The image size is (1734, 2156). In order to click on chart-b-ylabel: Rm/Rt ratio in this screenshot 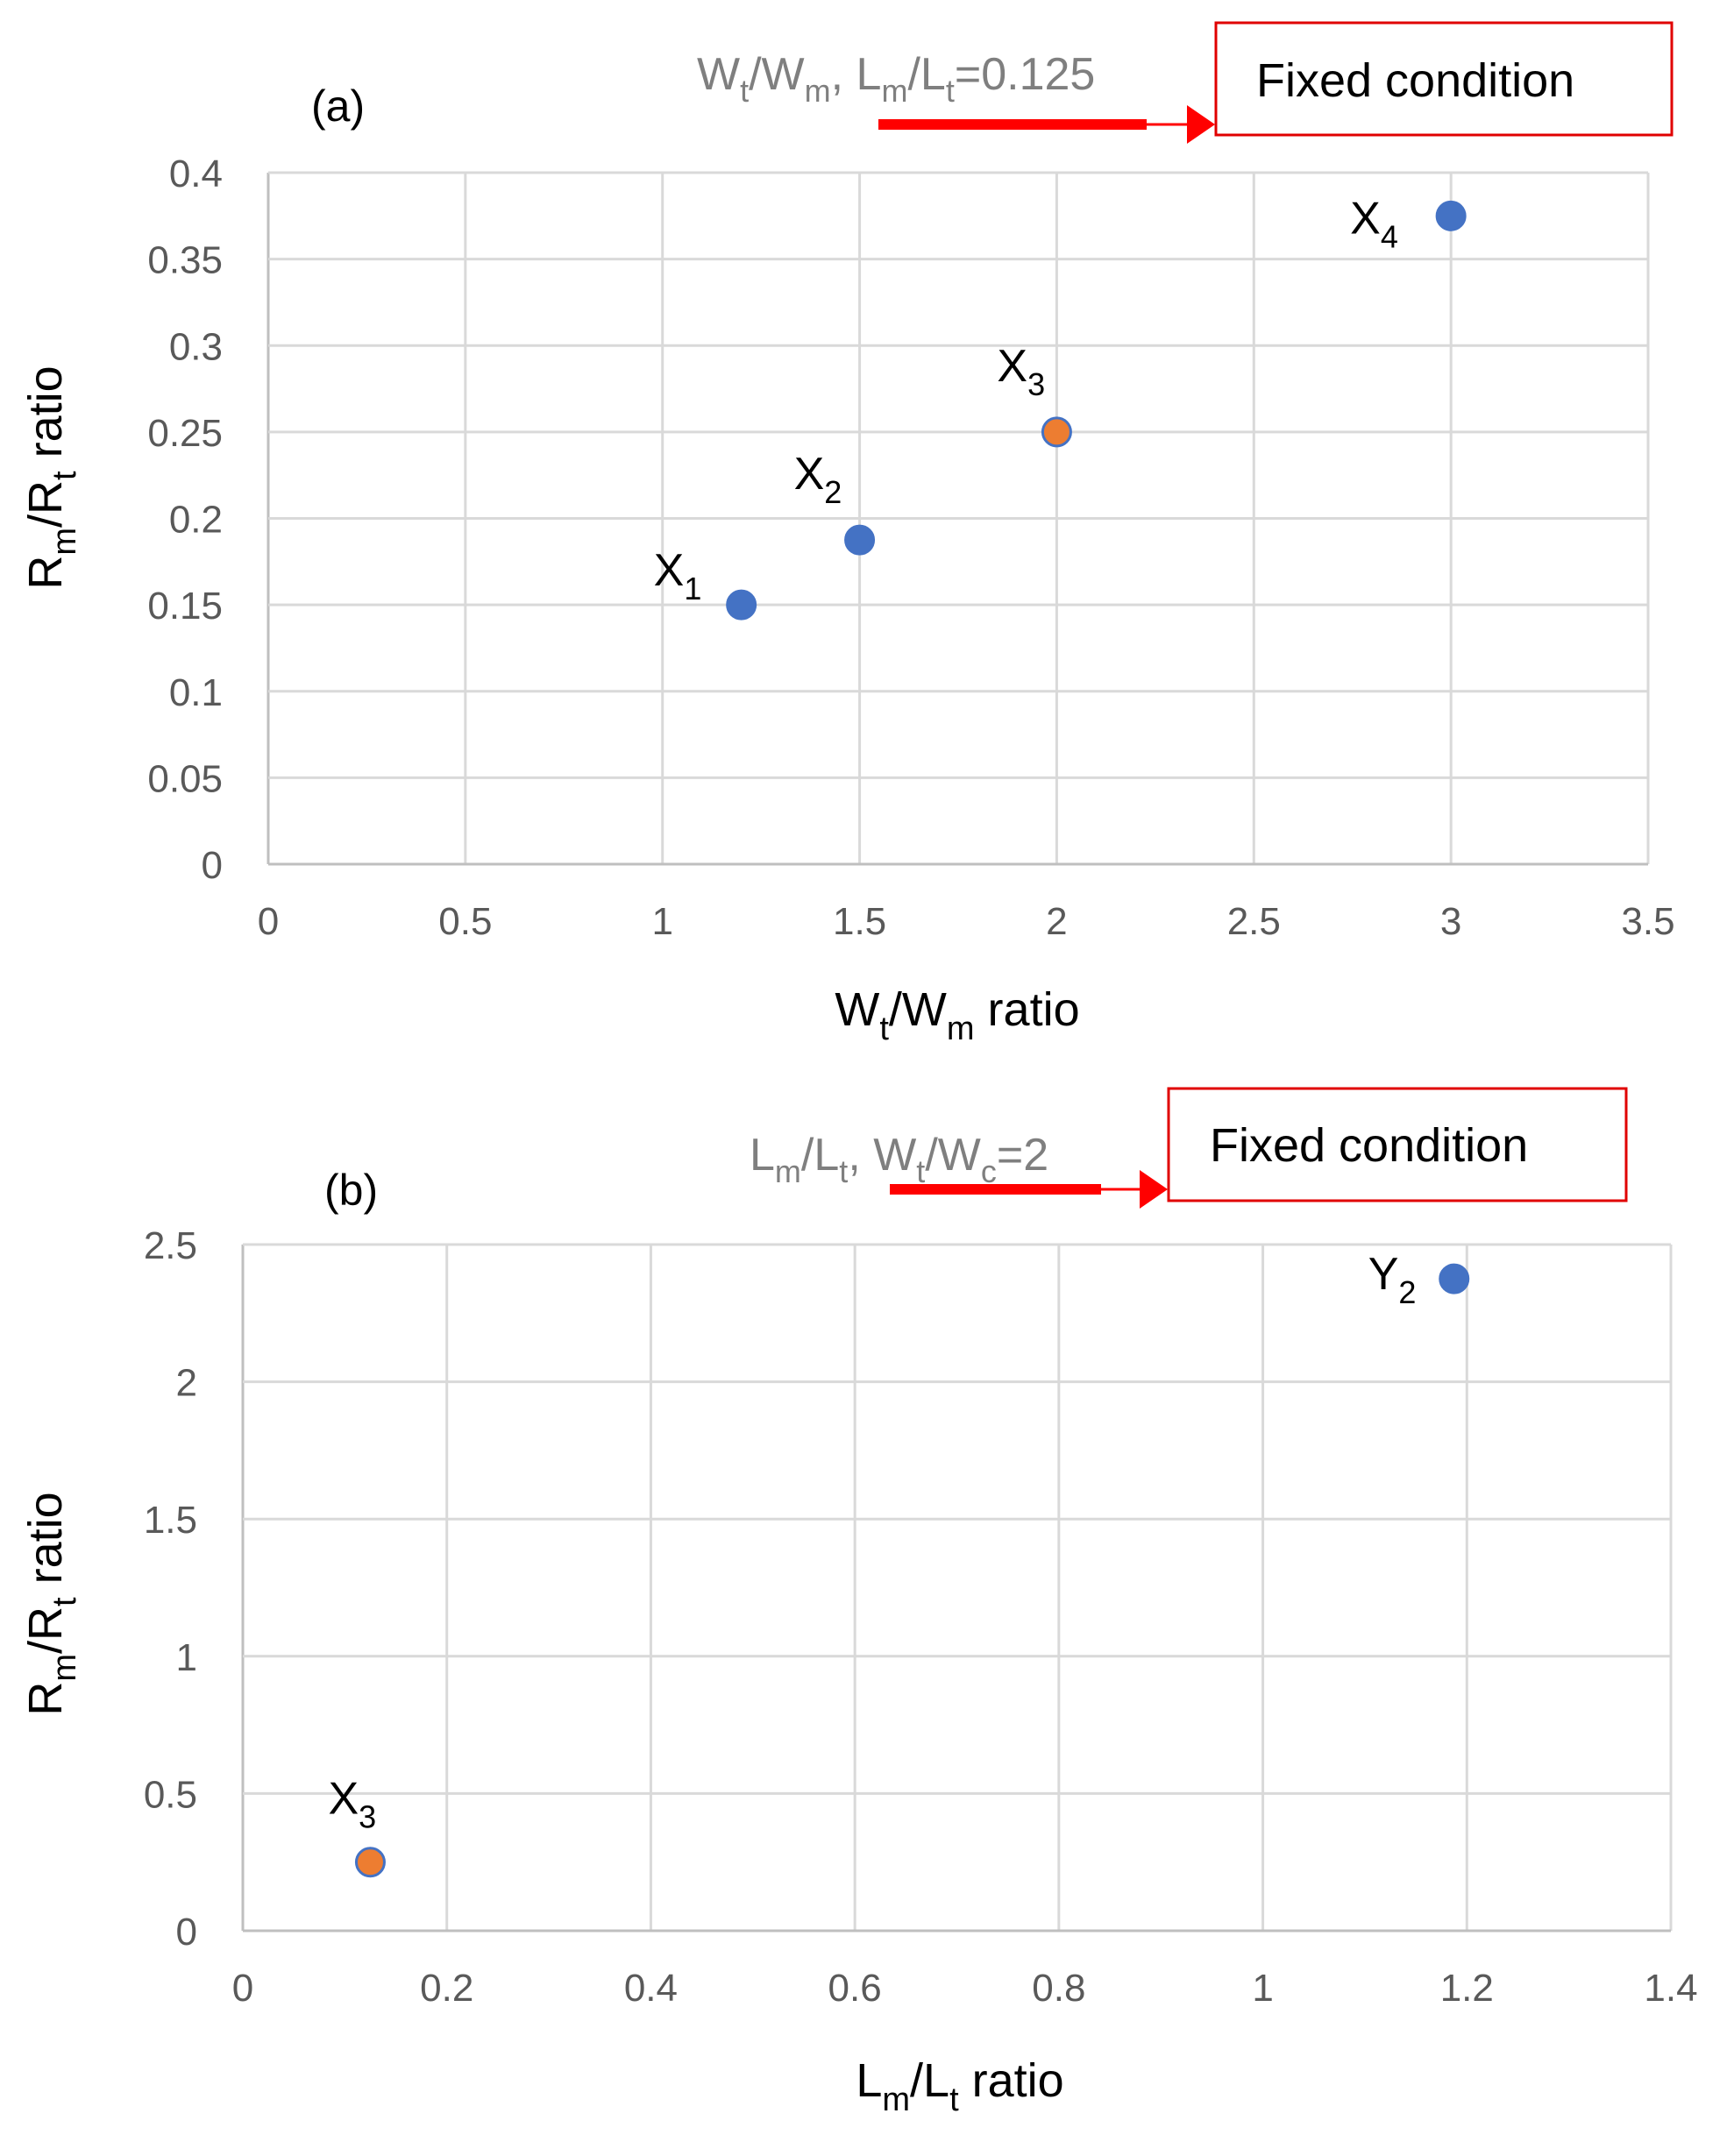, I will do `click(51, 1604)`.